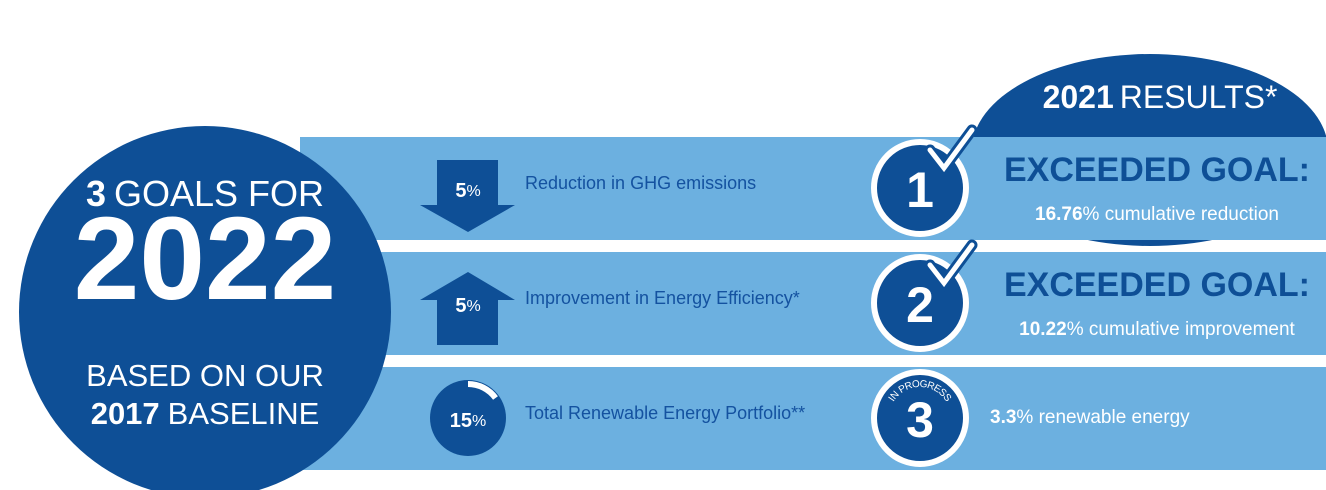 This screenshot has height=490, width=1326. I want to click on result-text: % cumulative improvement, so click(1181, 329).